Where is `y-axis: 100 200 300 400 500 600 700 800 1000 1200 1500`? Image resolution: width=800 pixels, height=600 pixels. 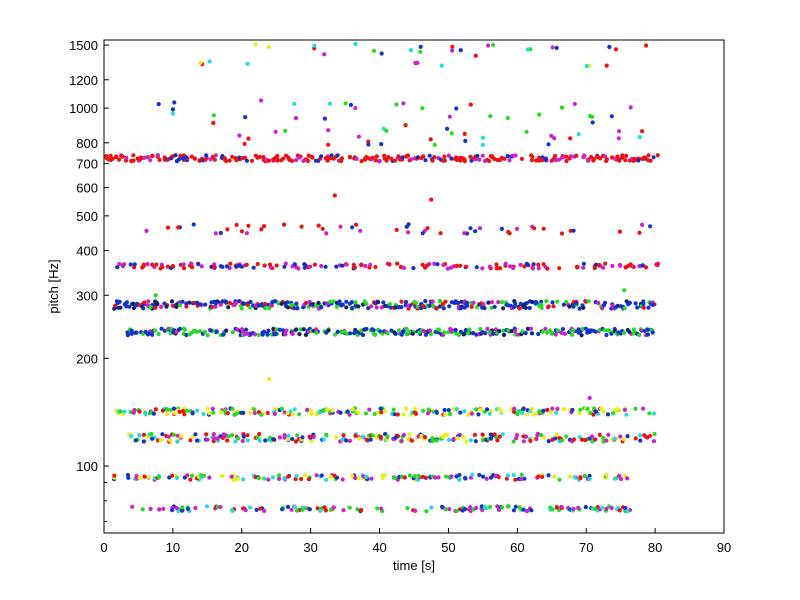 y-axis: 100 200 300 400 500 600 700 800 1000 1200 1500 is located at coordinates (89, 280).